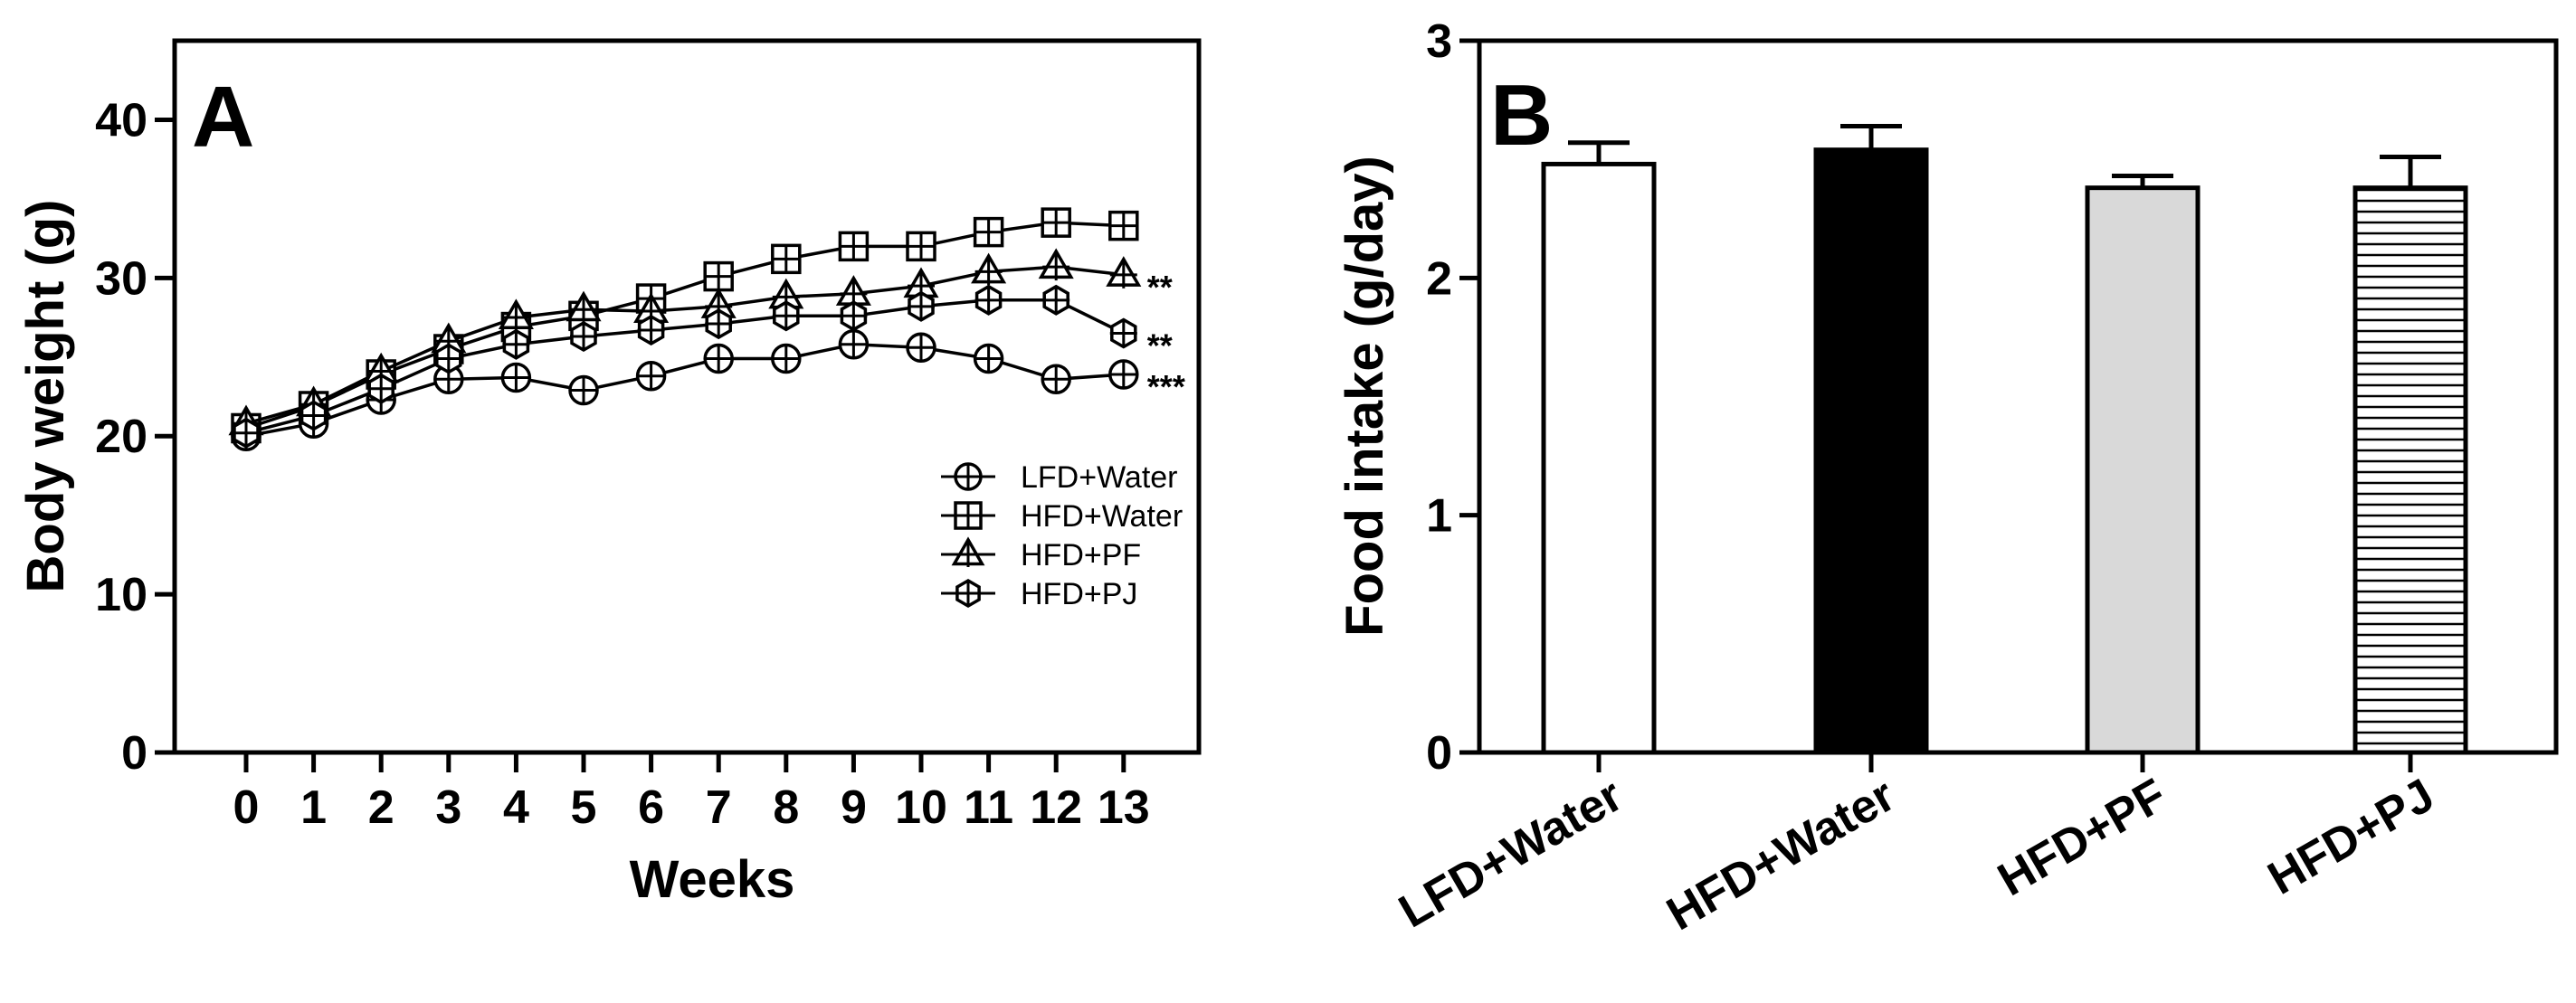 The width and height of the screenshot is (2576, 1003). What do you see at coordinates (584, 807) in the screenshot?
I see `x-tick-label: 5` at bounding box center [584, 807].